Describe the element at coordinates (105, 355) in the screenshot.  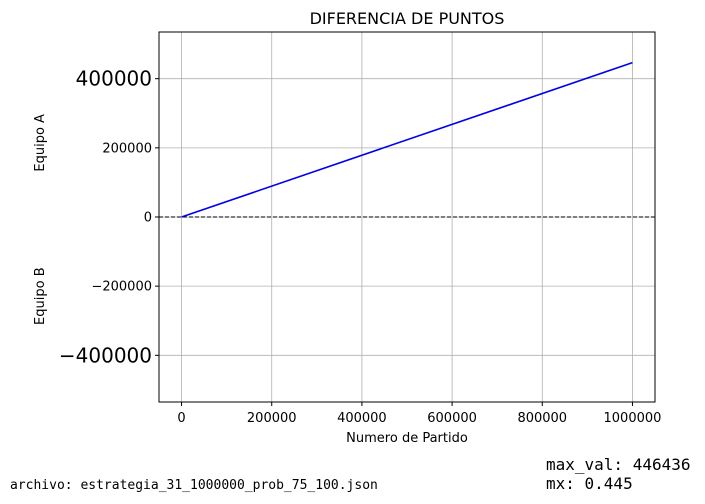
I see `y-tick-label: −400000` at that location.